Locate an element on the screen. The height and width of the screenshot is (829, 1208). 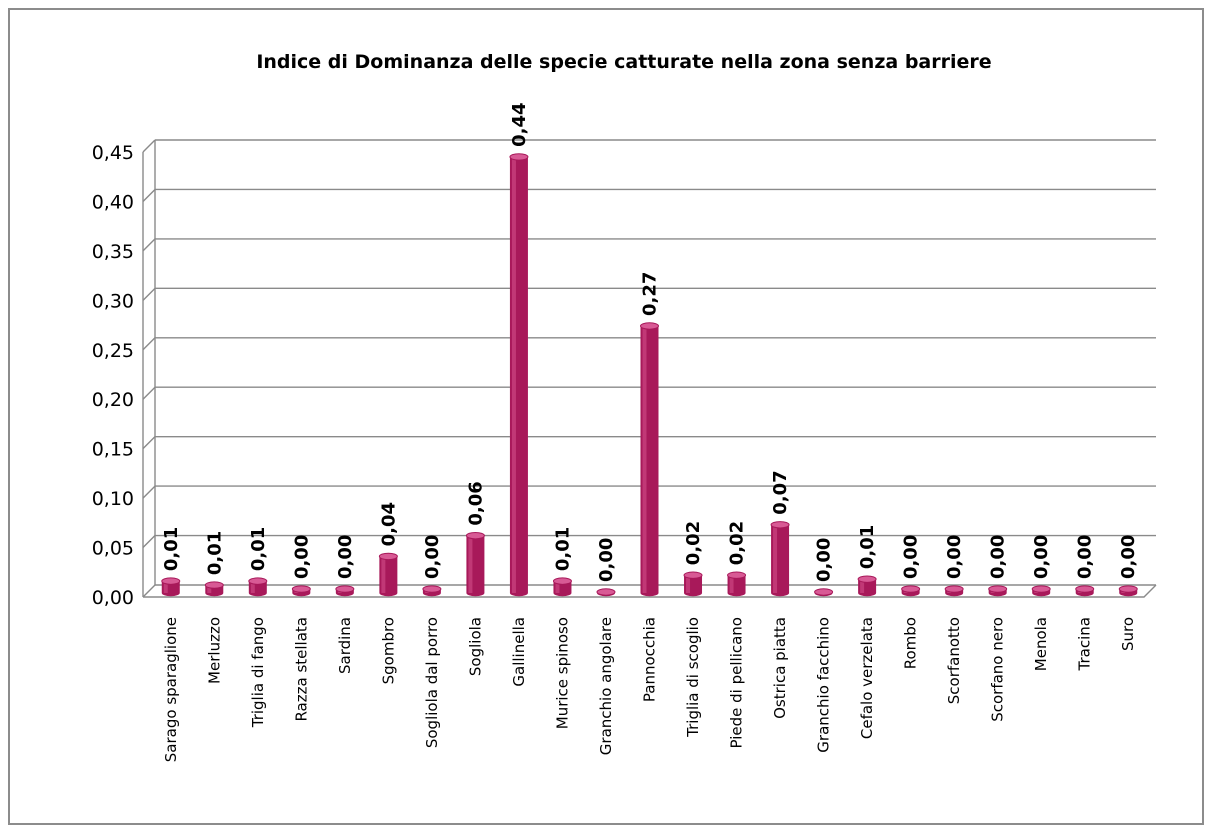
category-label: Granchio angolare is located at coordinates (606, 686).